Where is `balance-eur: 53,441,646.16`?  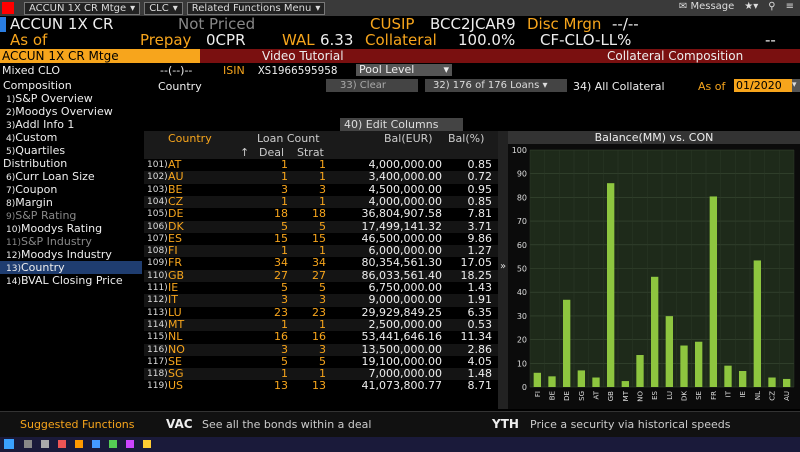 balance-eur: 53,441,646.16 is located at coordinates (401, 337).